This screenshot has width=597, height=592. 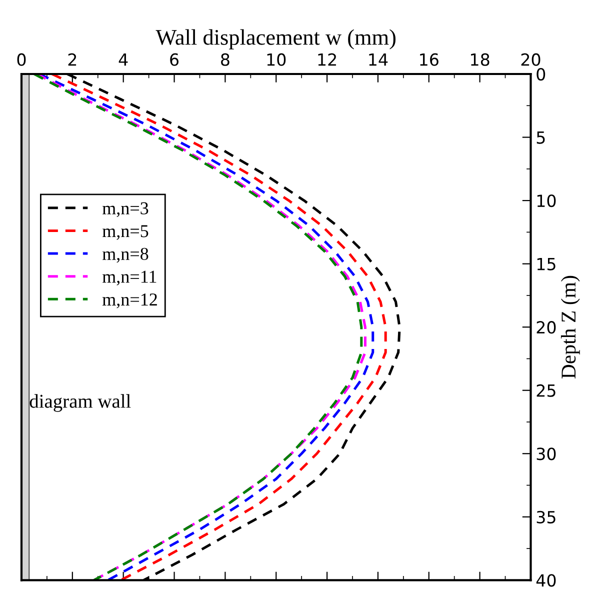 What do you see at coordinates (125, 255) in the screenshot?
I see `legend-label: m,n=8` at bounding box center [125, 255].